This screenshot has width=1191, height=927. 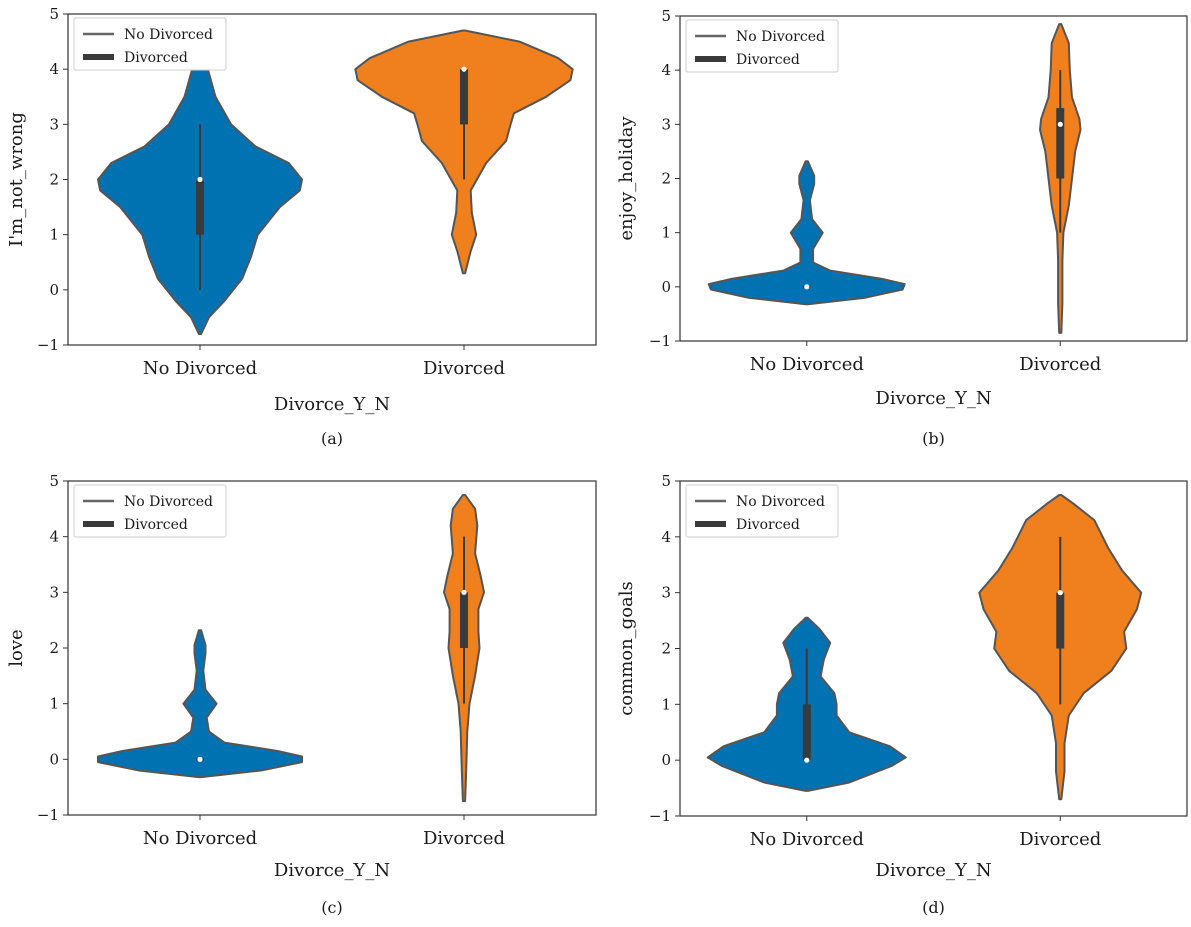 What do you see at coordinates (626, 648) in the screenshot?
I see `y-axis-title: common_goals` at bounding box center [626, 648].